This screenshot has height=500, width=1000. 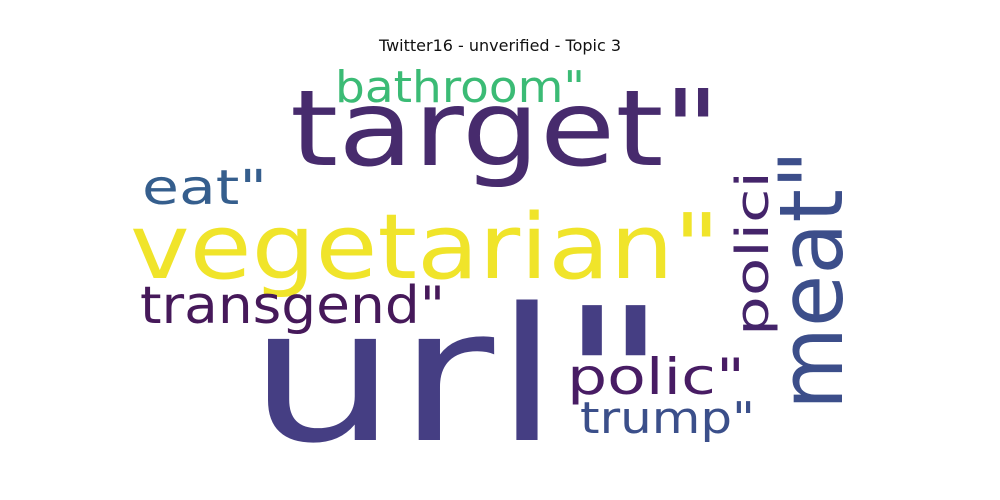 I want to click on word-trump: trump", so click(x=667, y=418).